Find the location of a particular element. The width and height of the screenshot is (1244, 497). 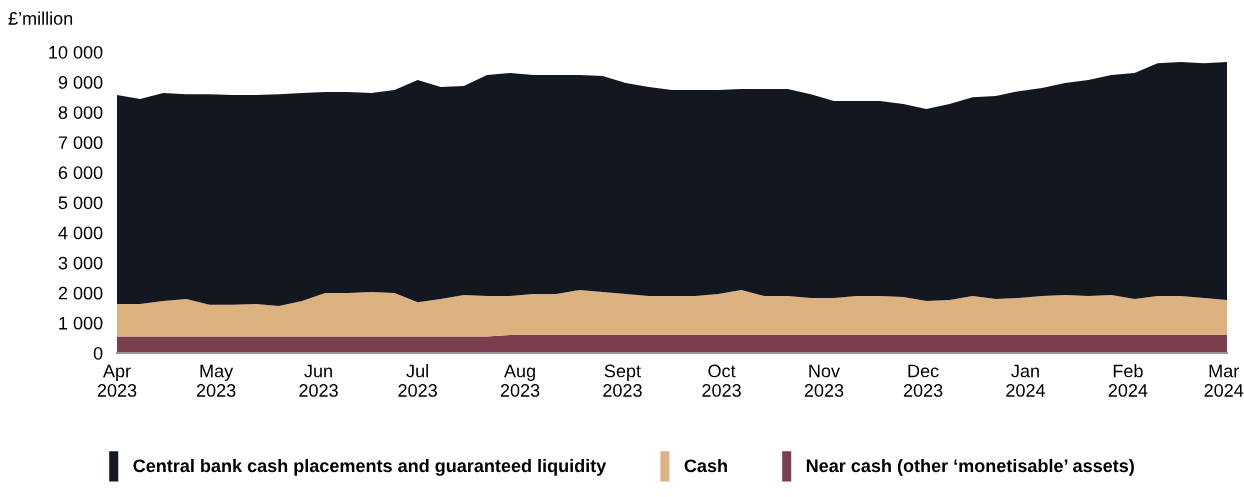

y-tick-label: 6 000 is located at coordinates (80, 173).